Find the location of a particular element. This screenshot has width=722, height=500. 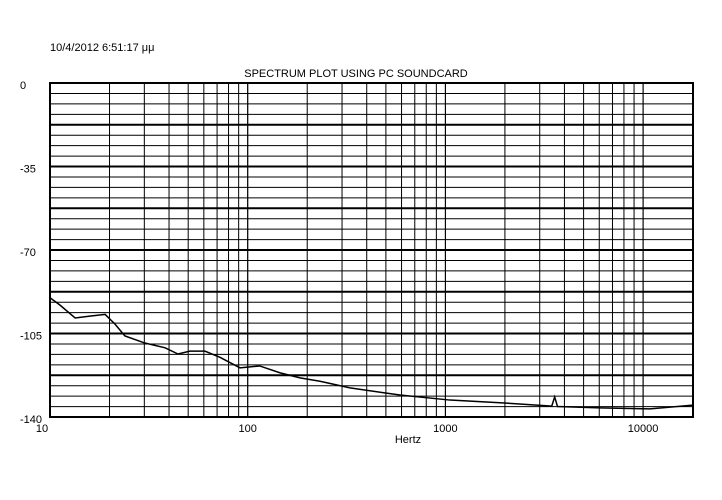

y-tick-label: -105 is located at coordinates (31, 336).